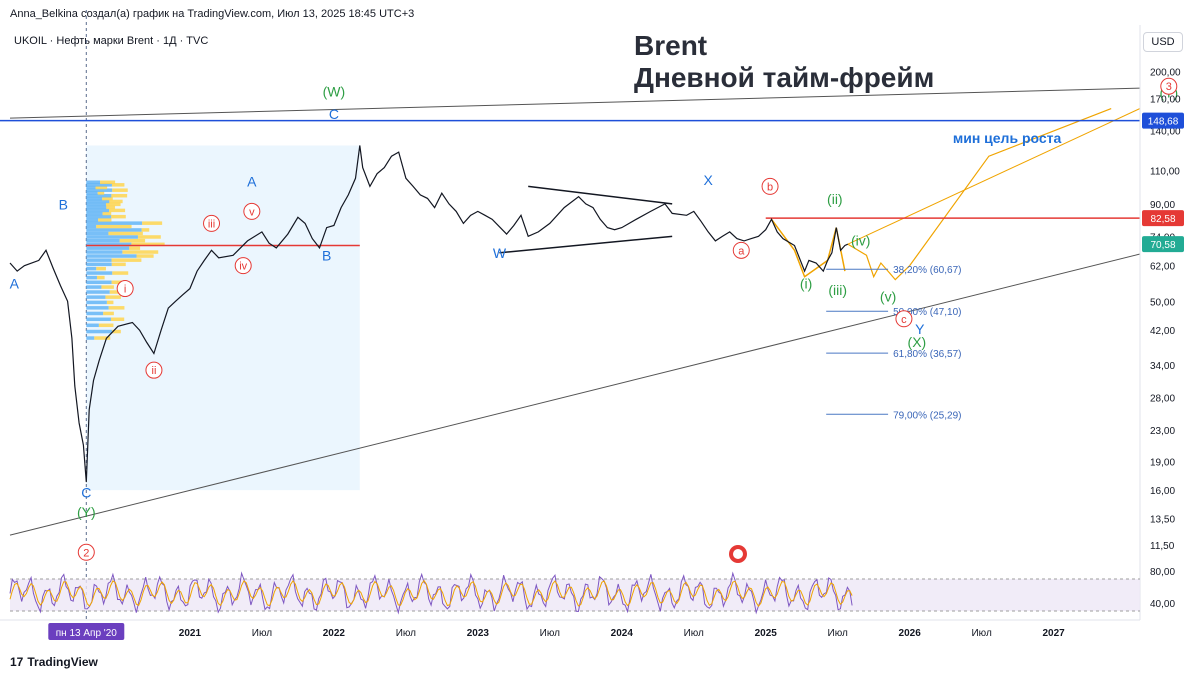 The height and width of the screenshot is (679, 1200). Describe the element at coordinates (1162, 463) in the screenshot. I see `price-tick-label: 19,00` at that location.